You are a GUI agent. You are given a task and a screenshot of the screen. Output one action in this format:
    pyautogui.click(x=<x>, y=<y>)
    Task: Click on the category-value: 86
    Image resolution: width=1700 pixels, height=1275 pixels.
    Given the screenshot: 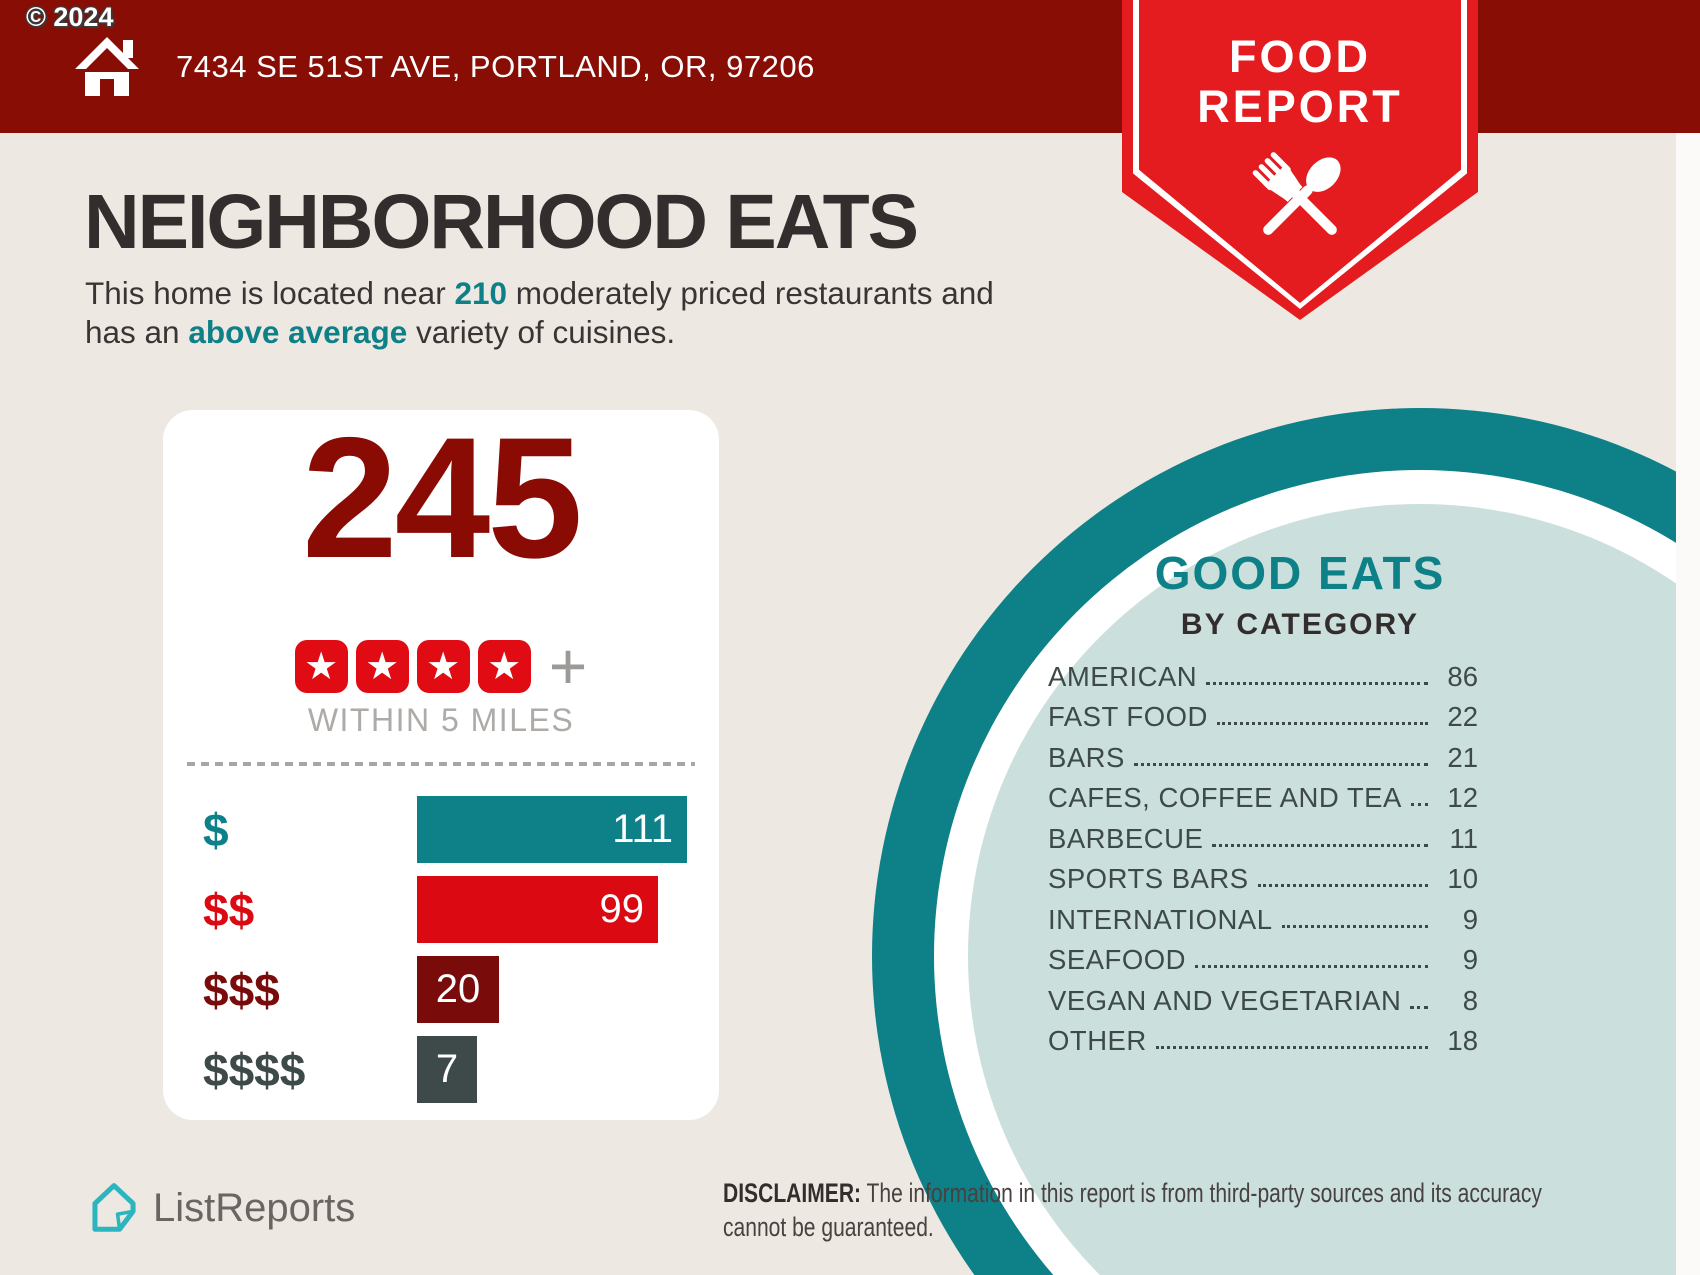 What is the action you would take?
    pyautogui.click(x=1462, y=676)
    